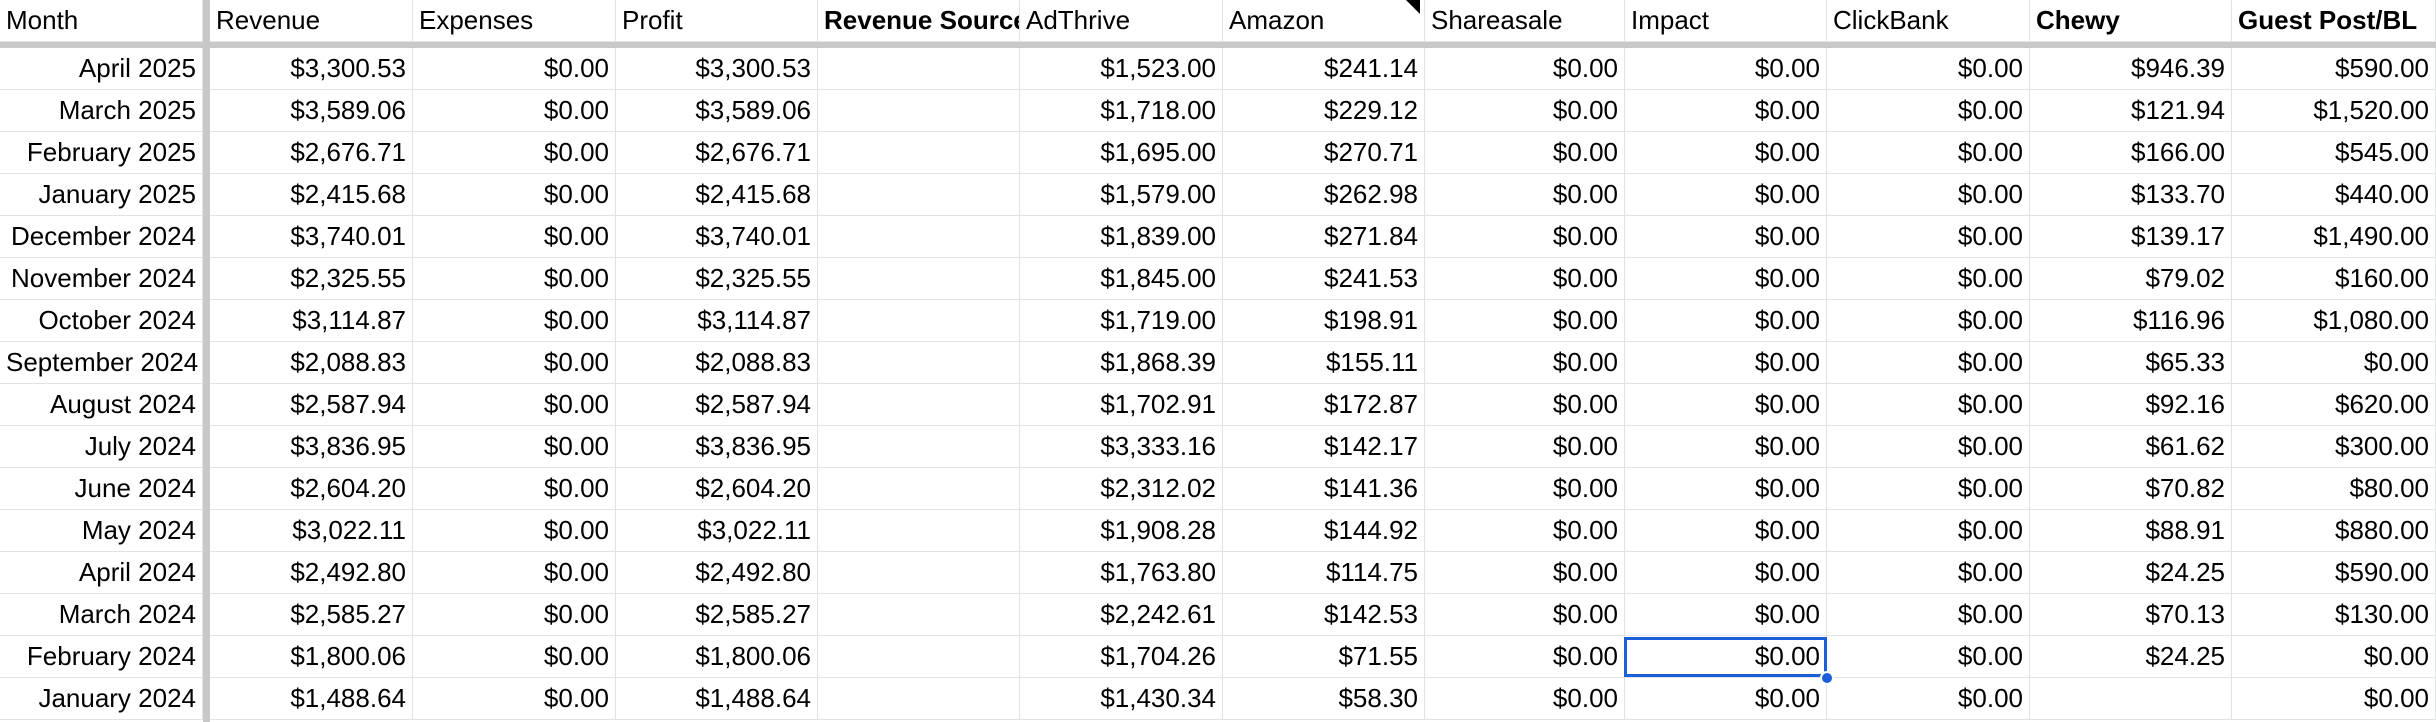  What do you see at coordinates (311, 237) in the screenshot?
I see `cell-revenue: $3,740.01` at bounding box center [311, 237].